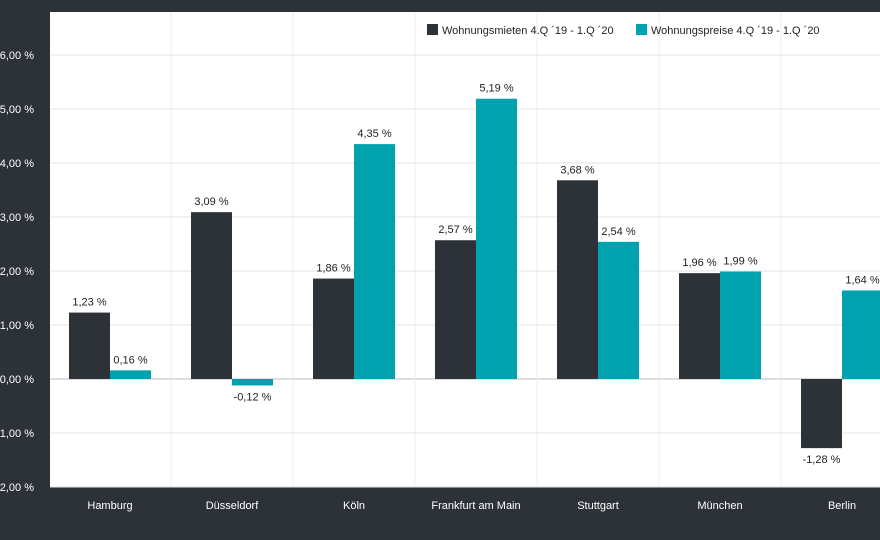 The image size is (880, 540). Describe the element at coordinates (354, 506) in the screenshot. I see `x-tick-label: Köln` at that location.